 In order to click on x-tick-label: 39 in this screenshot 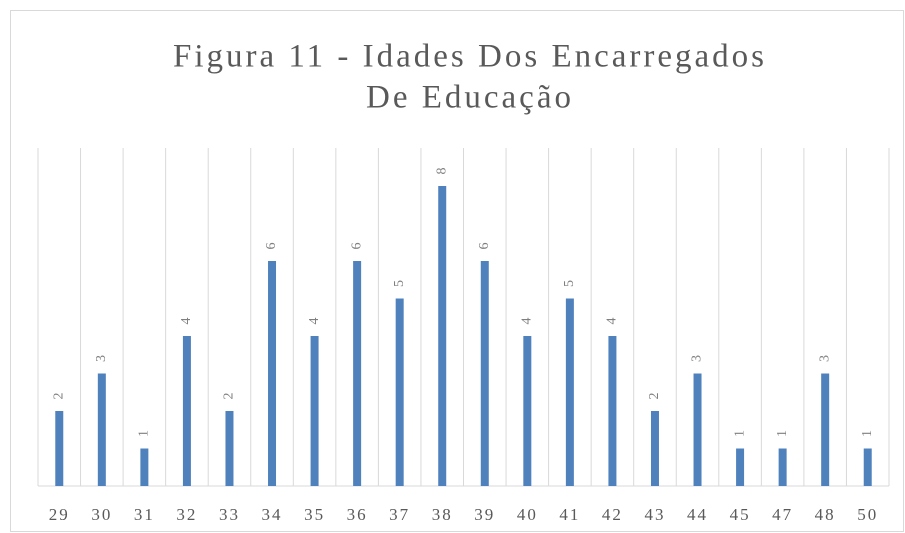, I will do `click(484, 514)`.